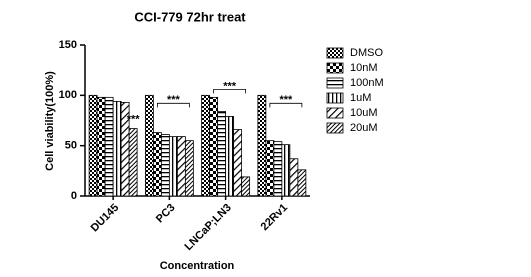 This screenshot has height=277, width=531. I want to click on chart-title: CCI-779 72hr treat, so click(190, 16).